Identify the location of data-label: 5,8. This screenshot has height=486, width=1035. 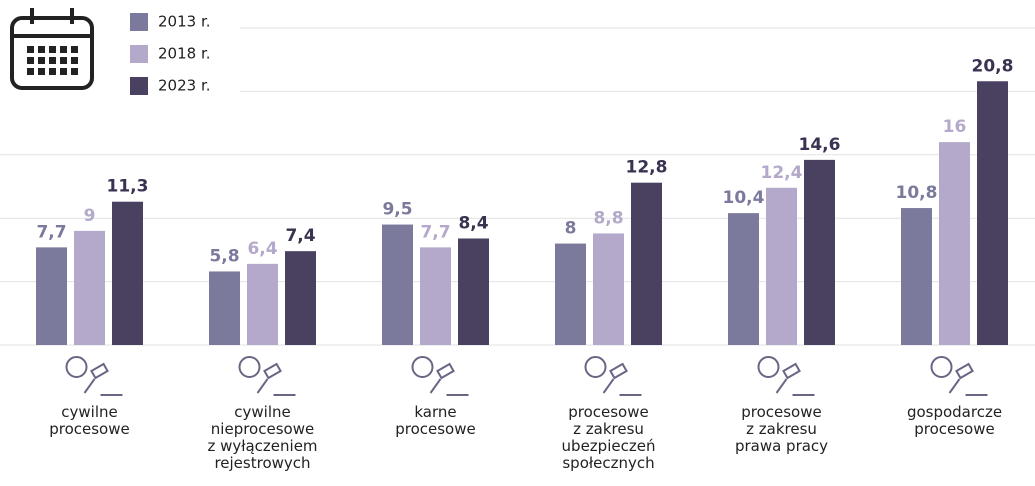
(224, 256).